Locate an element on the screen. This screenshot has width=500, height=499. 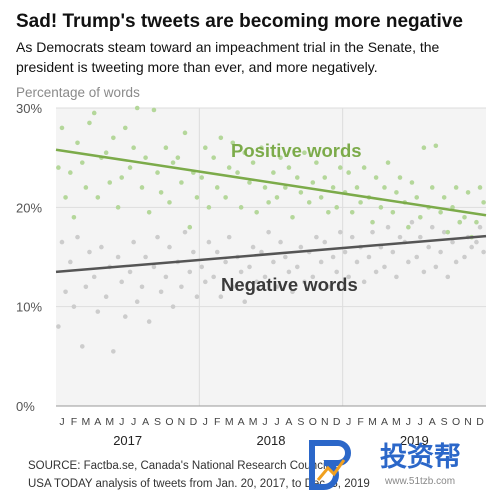
month-tick-label: M is located at coordinates (85, 422).